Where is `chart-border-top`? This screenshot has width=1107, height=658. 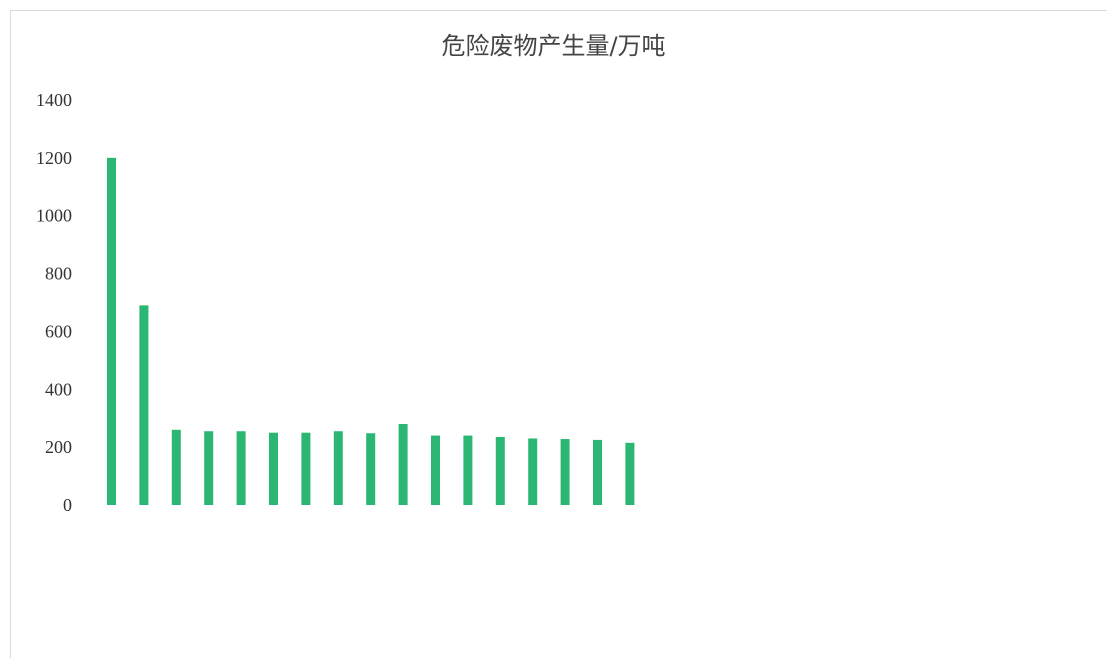 chart-border-top is located at coordinates (558, 10).